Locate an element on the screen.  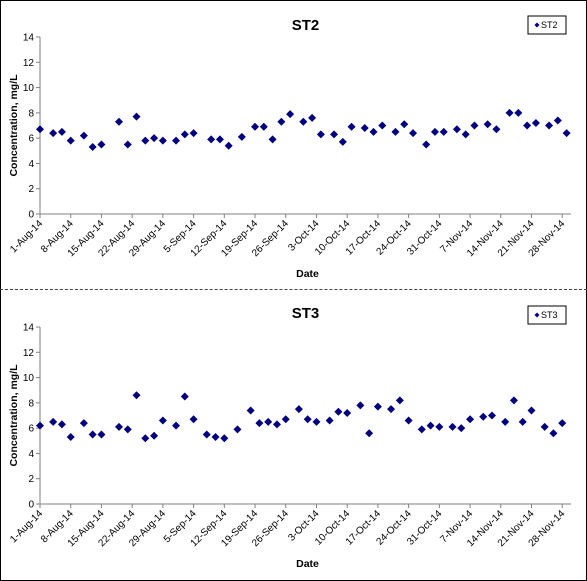
y-tick-label: 2 is located at coordinates (31, 189).